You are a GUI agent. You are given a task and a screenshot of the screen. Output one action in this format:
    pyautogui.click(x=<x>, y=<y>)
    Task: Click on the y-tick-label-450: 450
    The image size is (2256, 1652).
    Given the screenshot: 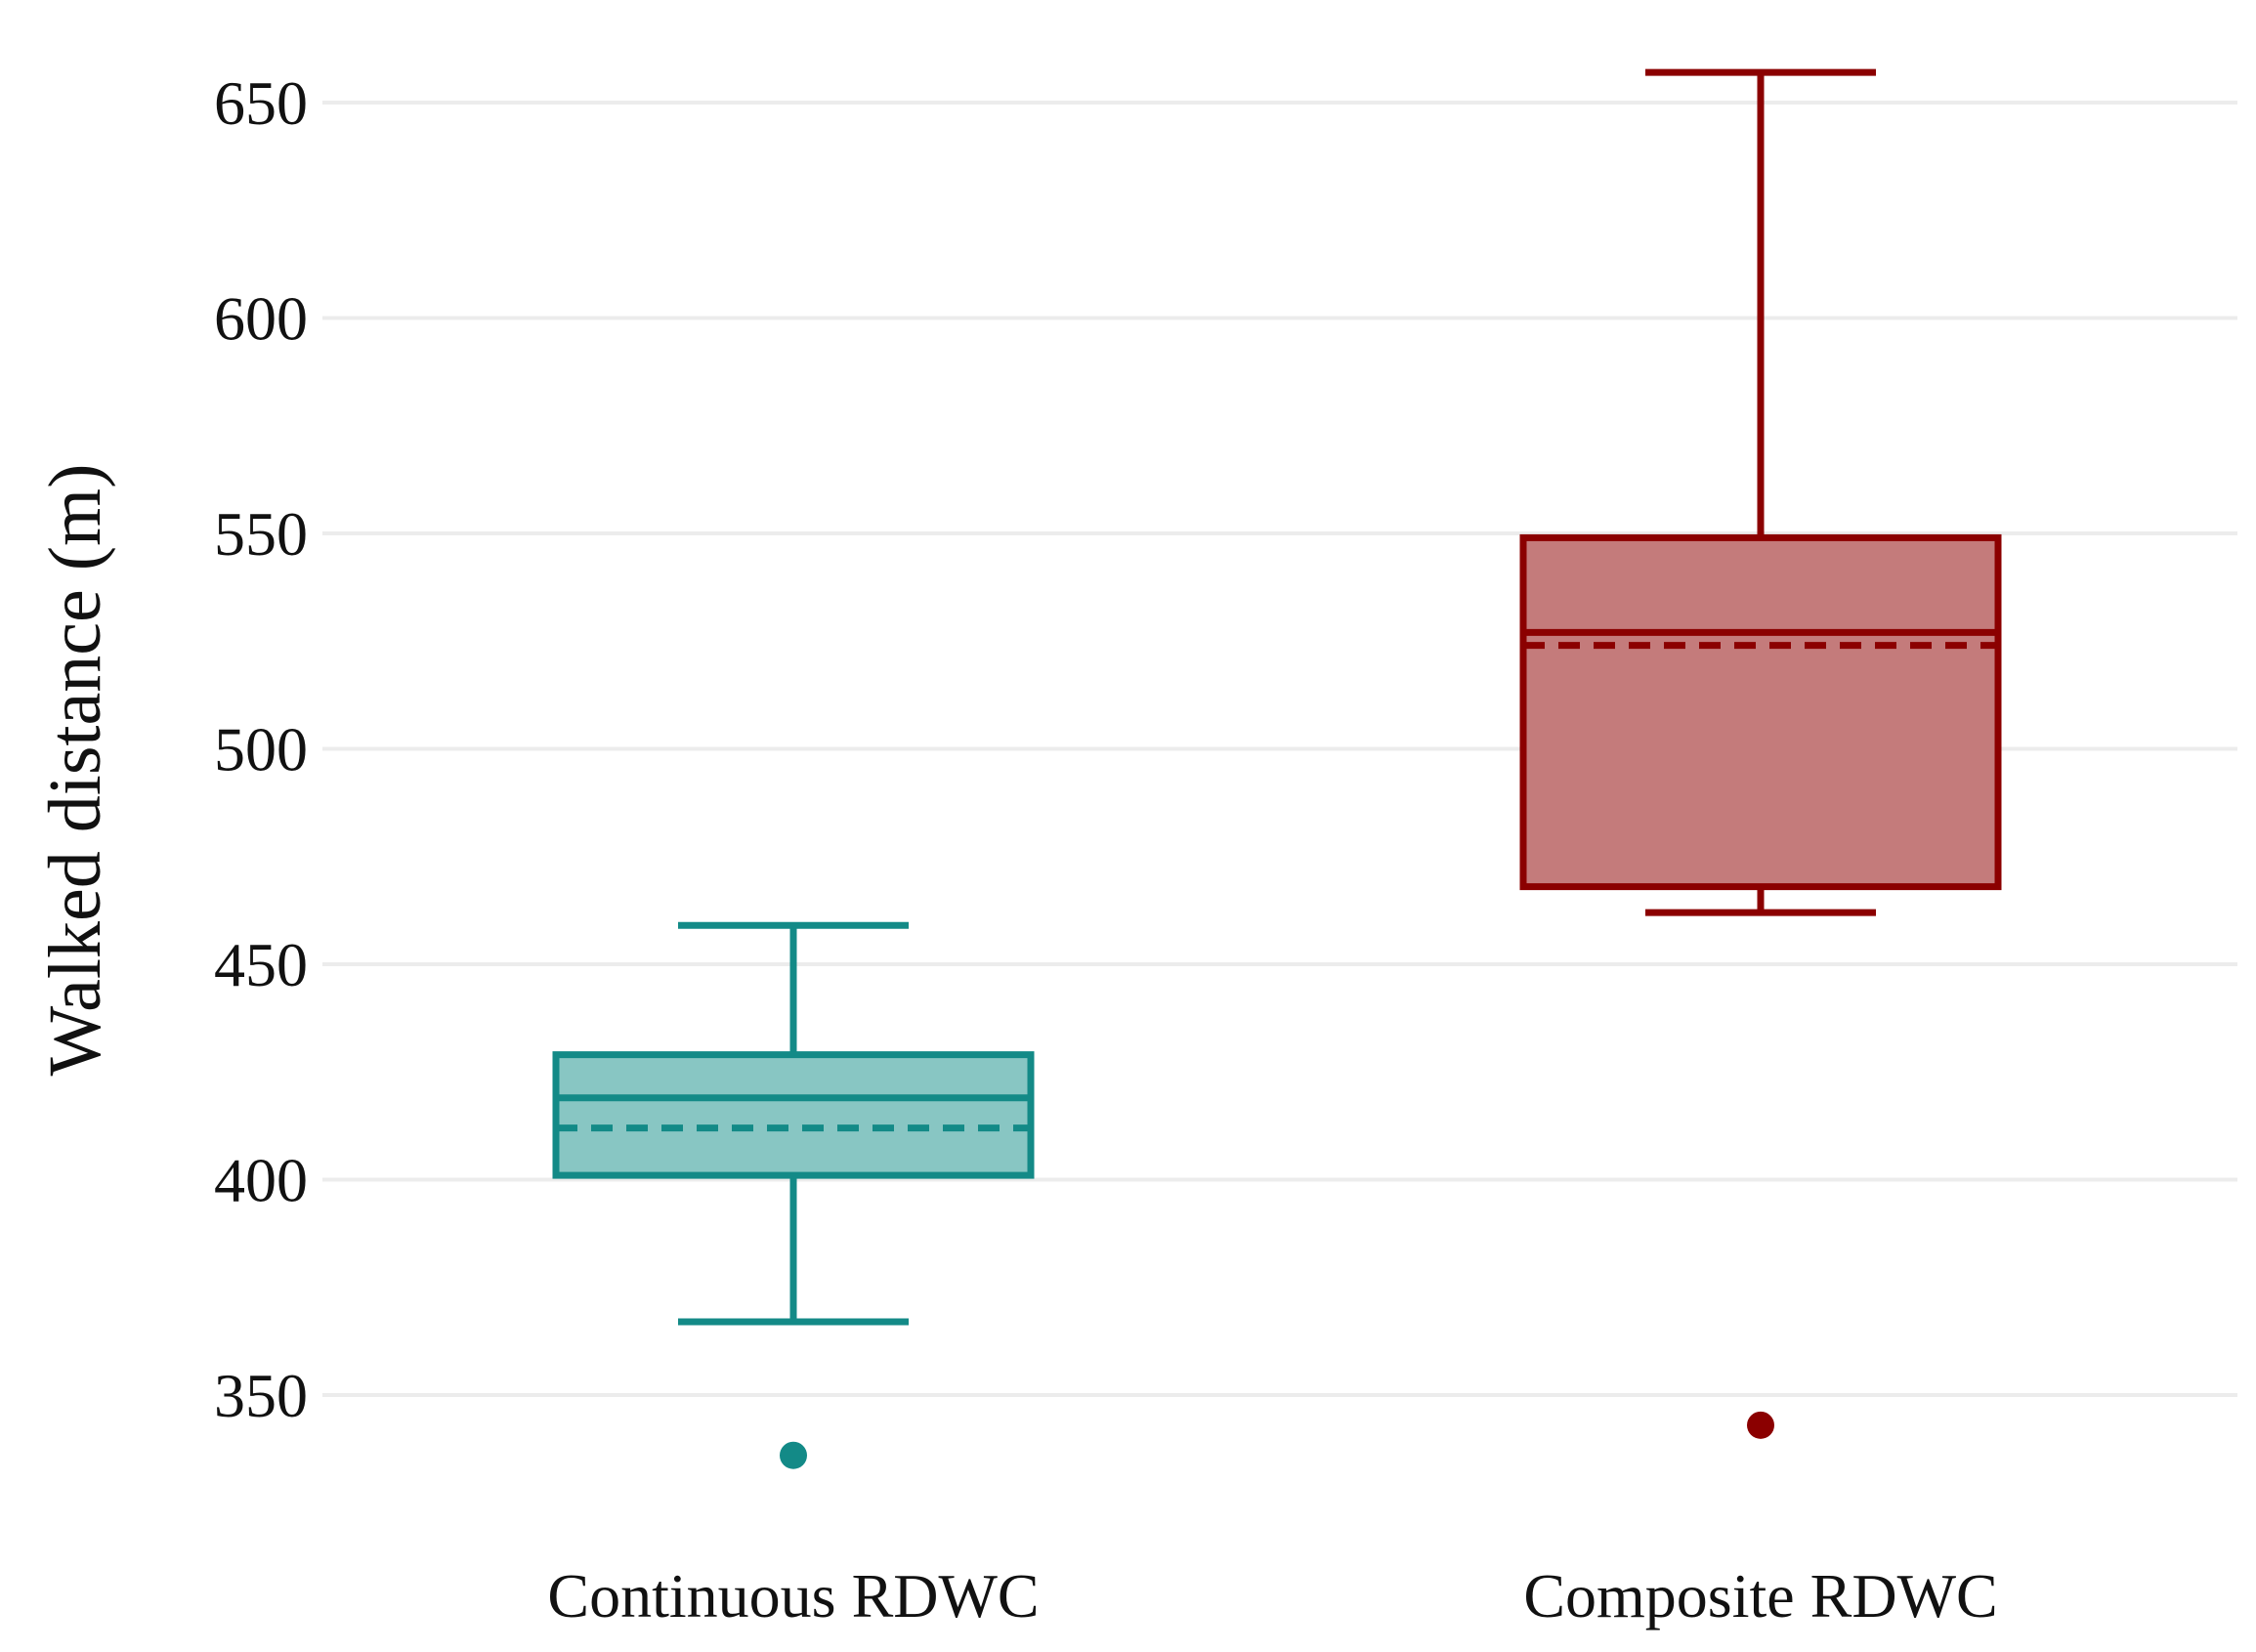 What is the action you would take?
    pyautogui.click(x=261, y=964)
    